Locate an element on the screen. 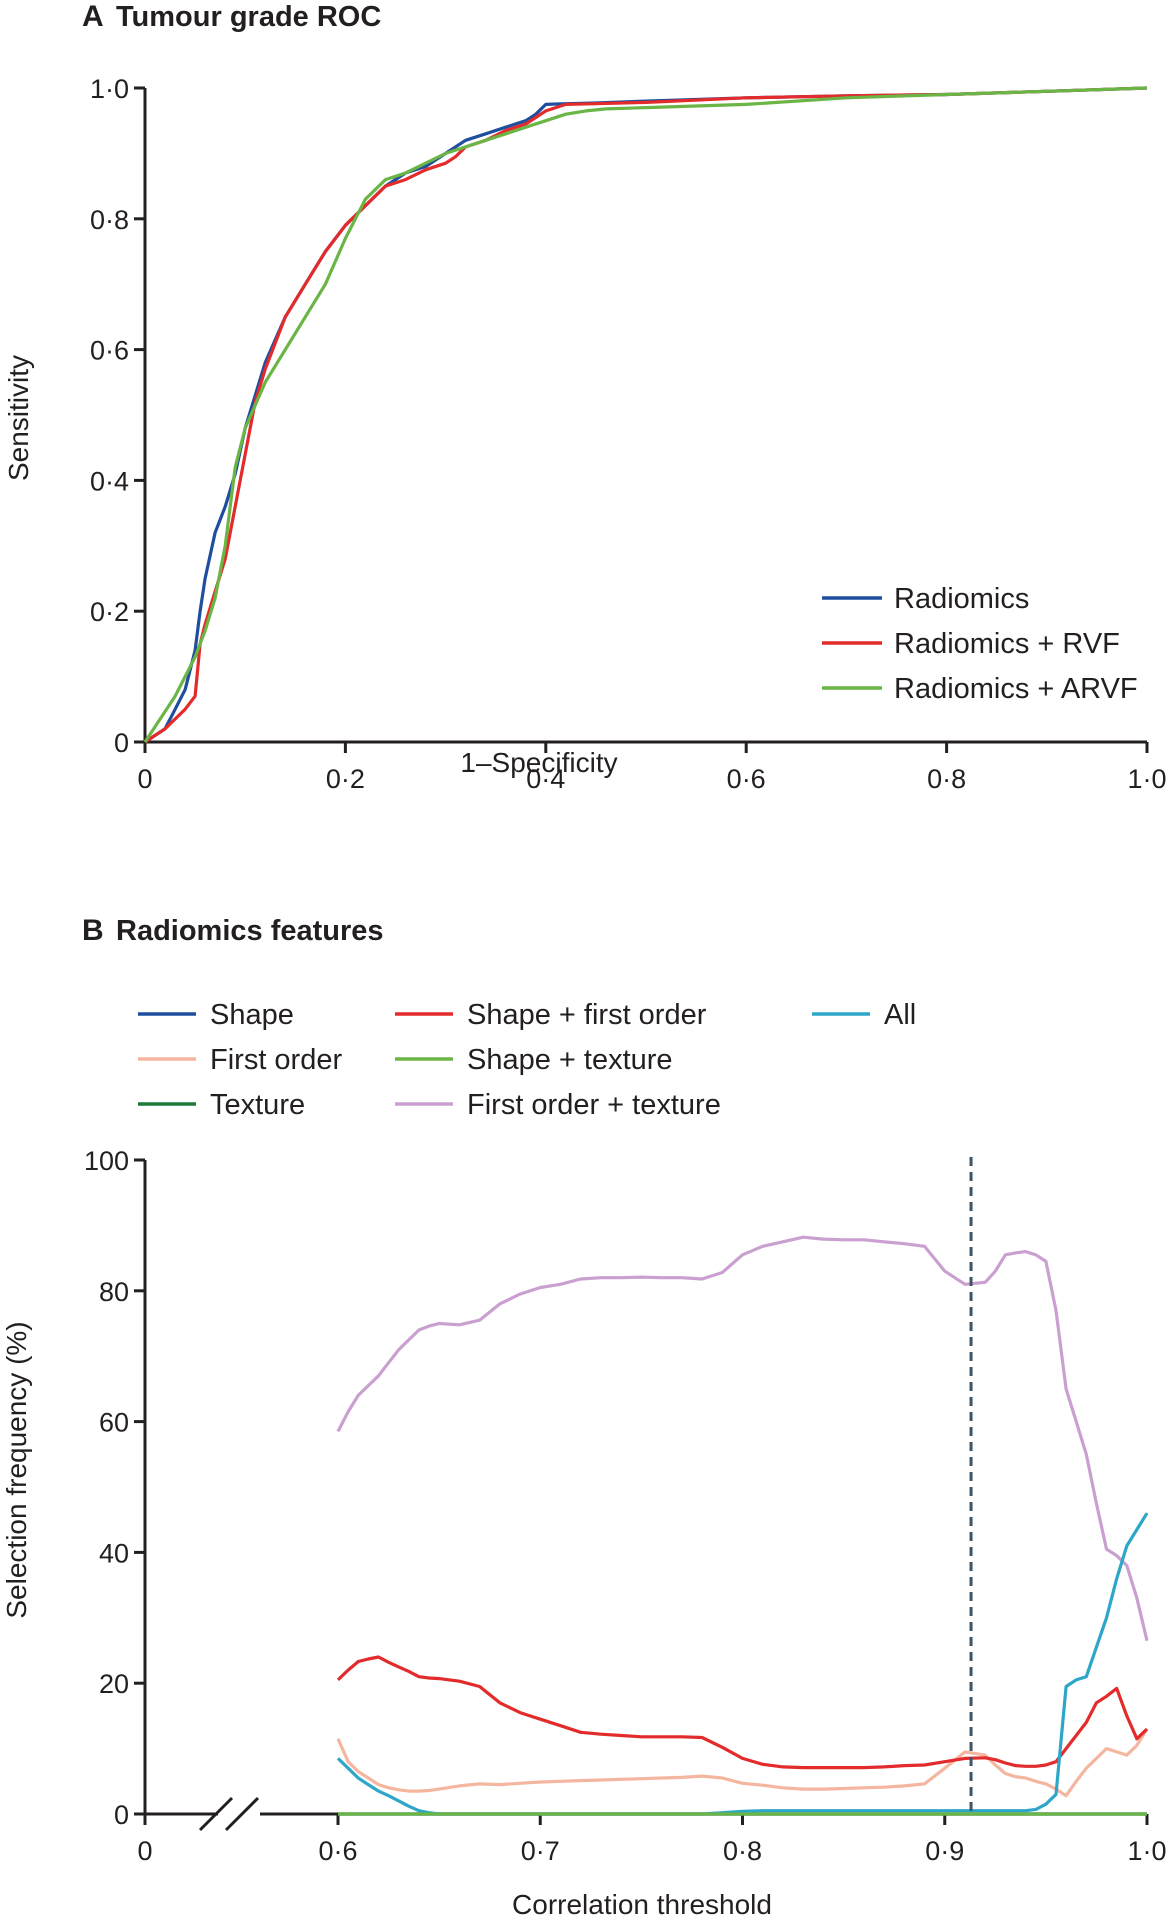  features-legend-label: Texture is located at coordinates (257, 1105).